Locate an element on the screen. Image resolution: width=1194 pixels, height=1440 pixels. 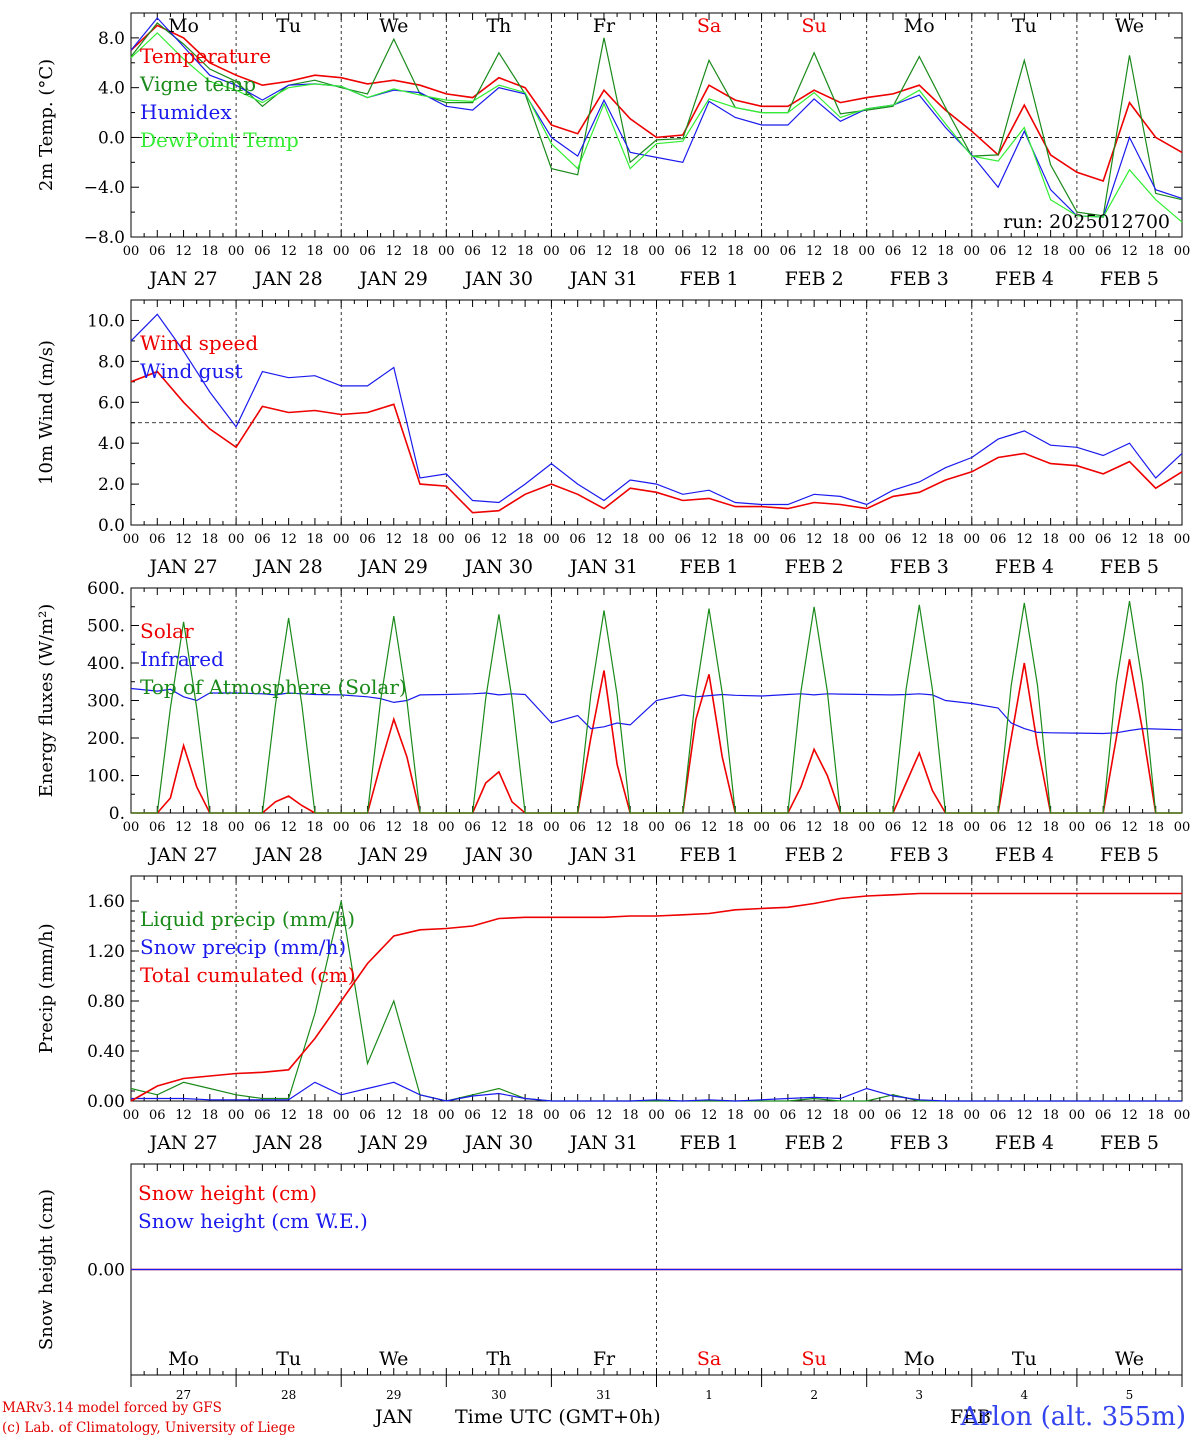
y-tick-label: 200. is located at coordinates (106, 739).